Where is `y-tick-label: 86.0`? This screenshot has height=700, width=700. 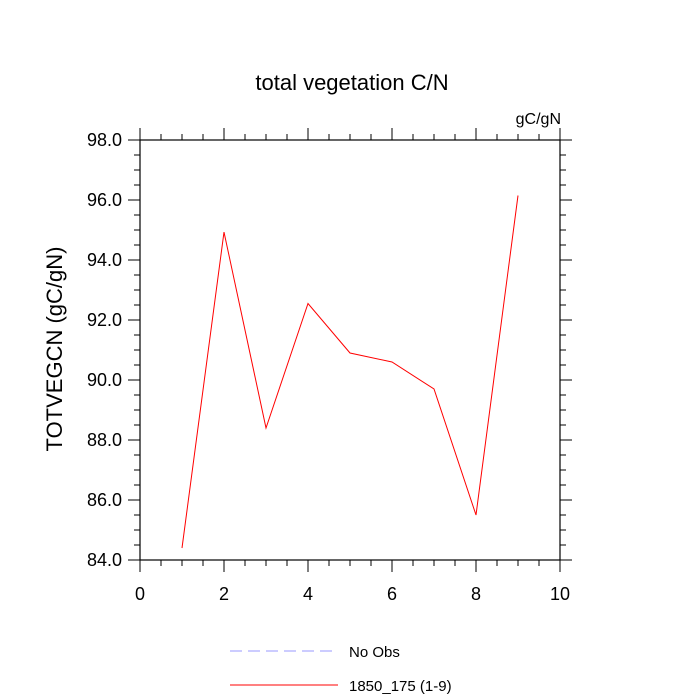 y-tick-label: 86.0 is located at coordinates (104, 500).